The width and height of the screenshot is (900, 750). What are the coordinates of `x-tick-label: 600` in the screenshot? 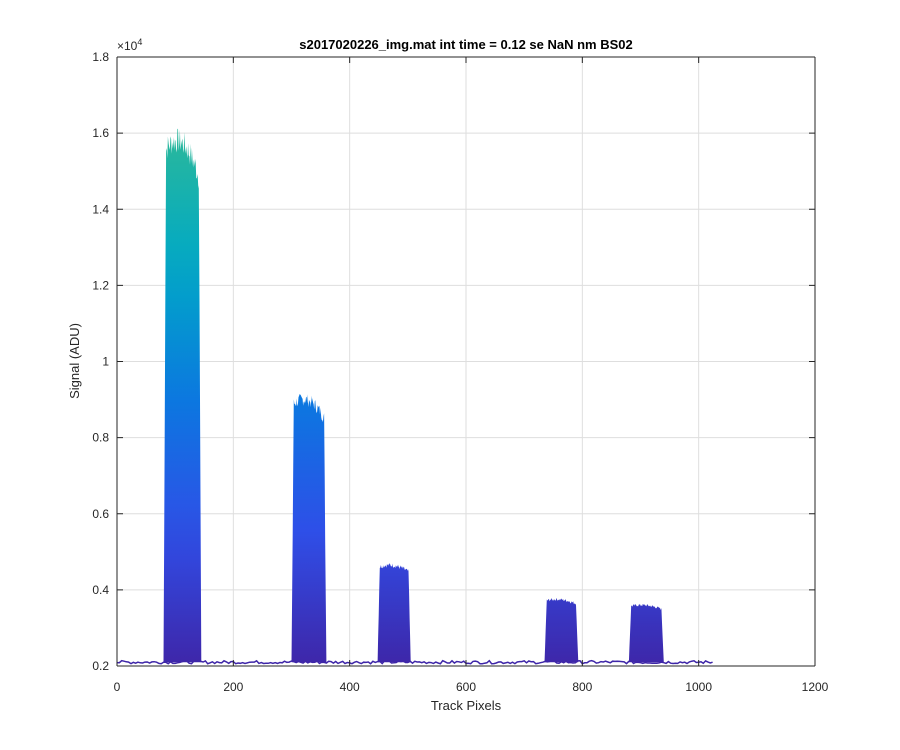 It's located at (466, 687).